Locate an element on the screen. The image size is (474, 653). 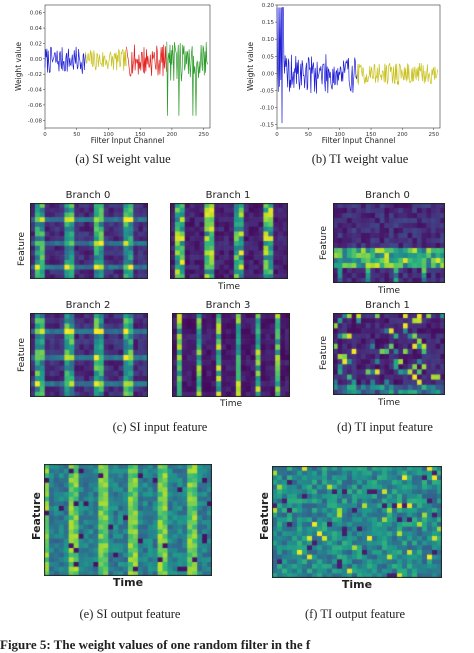
series-red-line is located at coordinates (146, 60).